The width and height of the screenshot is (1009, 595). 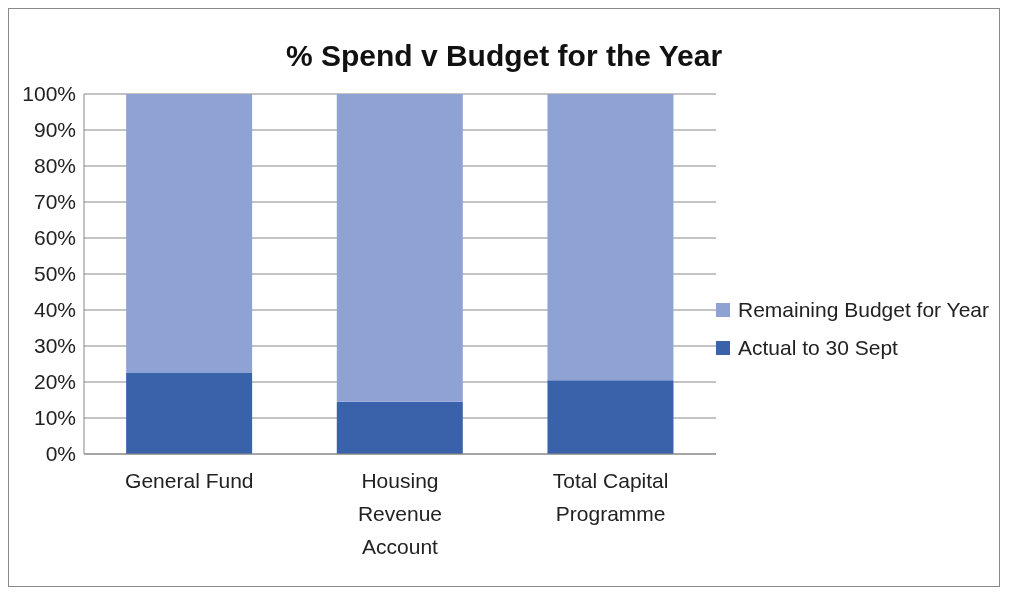 What do you see at coordinates (54, 202) in the screenshot?
I see `y-tick-label: 70%` at bounding box center [54, 202].